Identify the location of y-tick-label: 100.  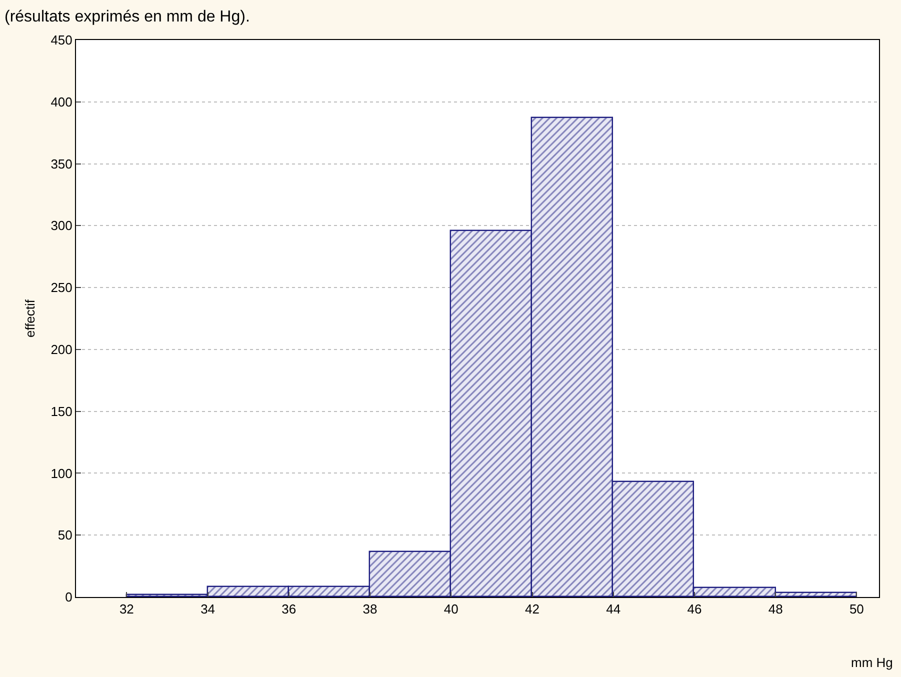
(61, 473).